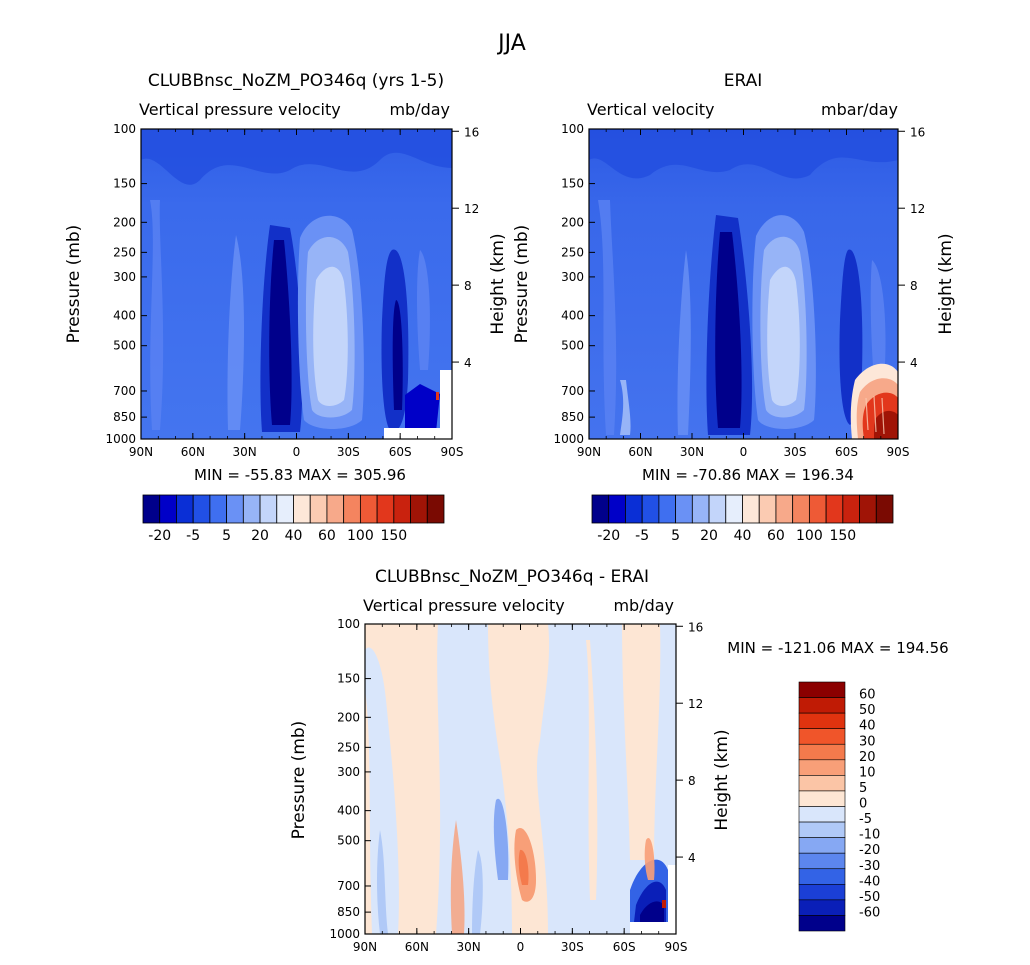 This screenshot has width=1030, height=965. Describe the element at coordinates (120, 439) in the screenshot. I see `pressure-tick-label: 1000` at that location.